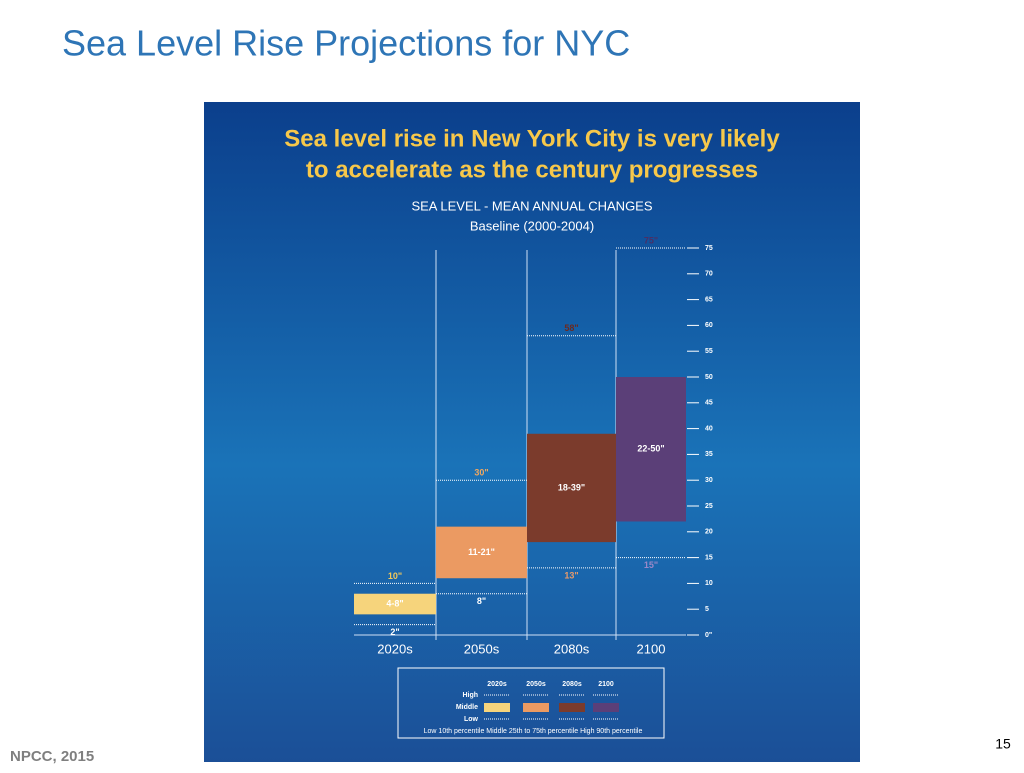 This screenshot has height=773, width=1024. What do you see at coordinates (708, 635) in the screenshot?
I see `y-tick-label: 0"` at bounding box center [708, 635].